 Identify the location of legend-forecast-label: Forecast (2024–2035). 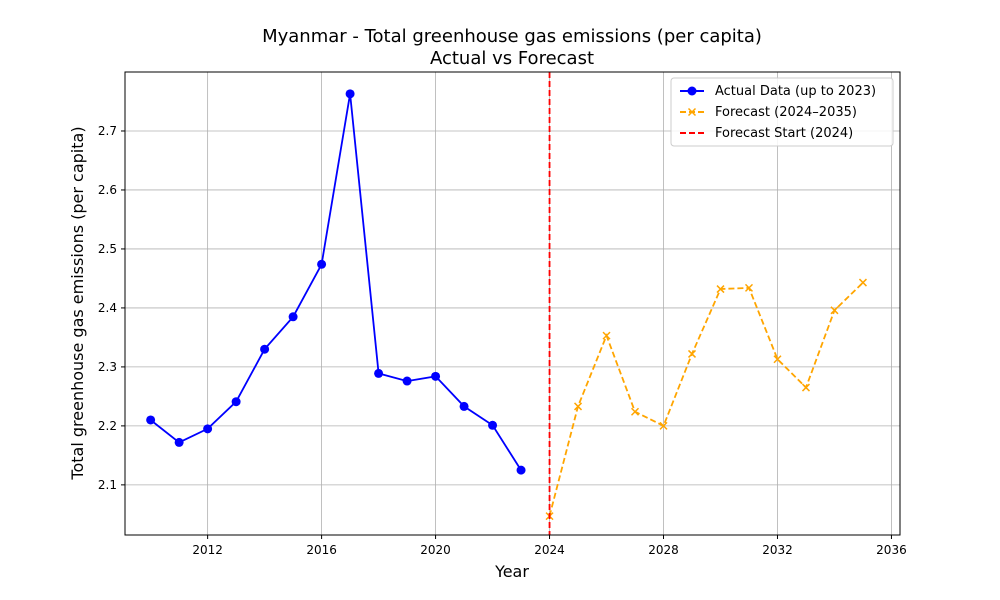
(786, 112).